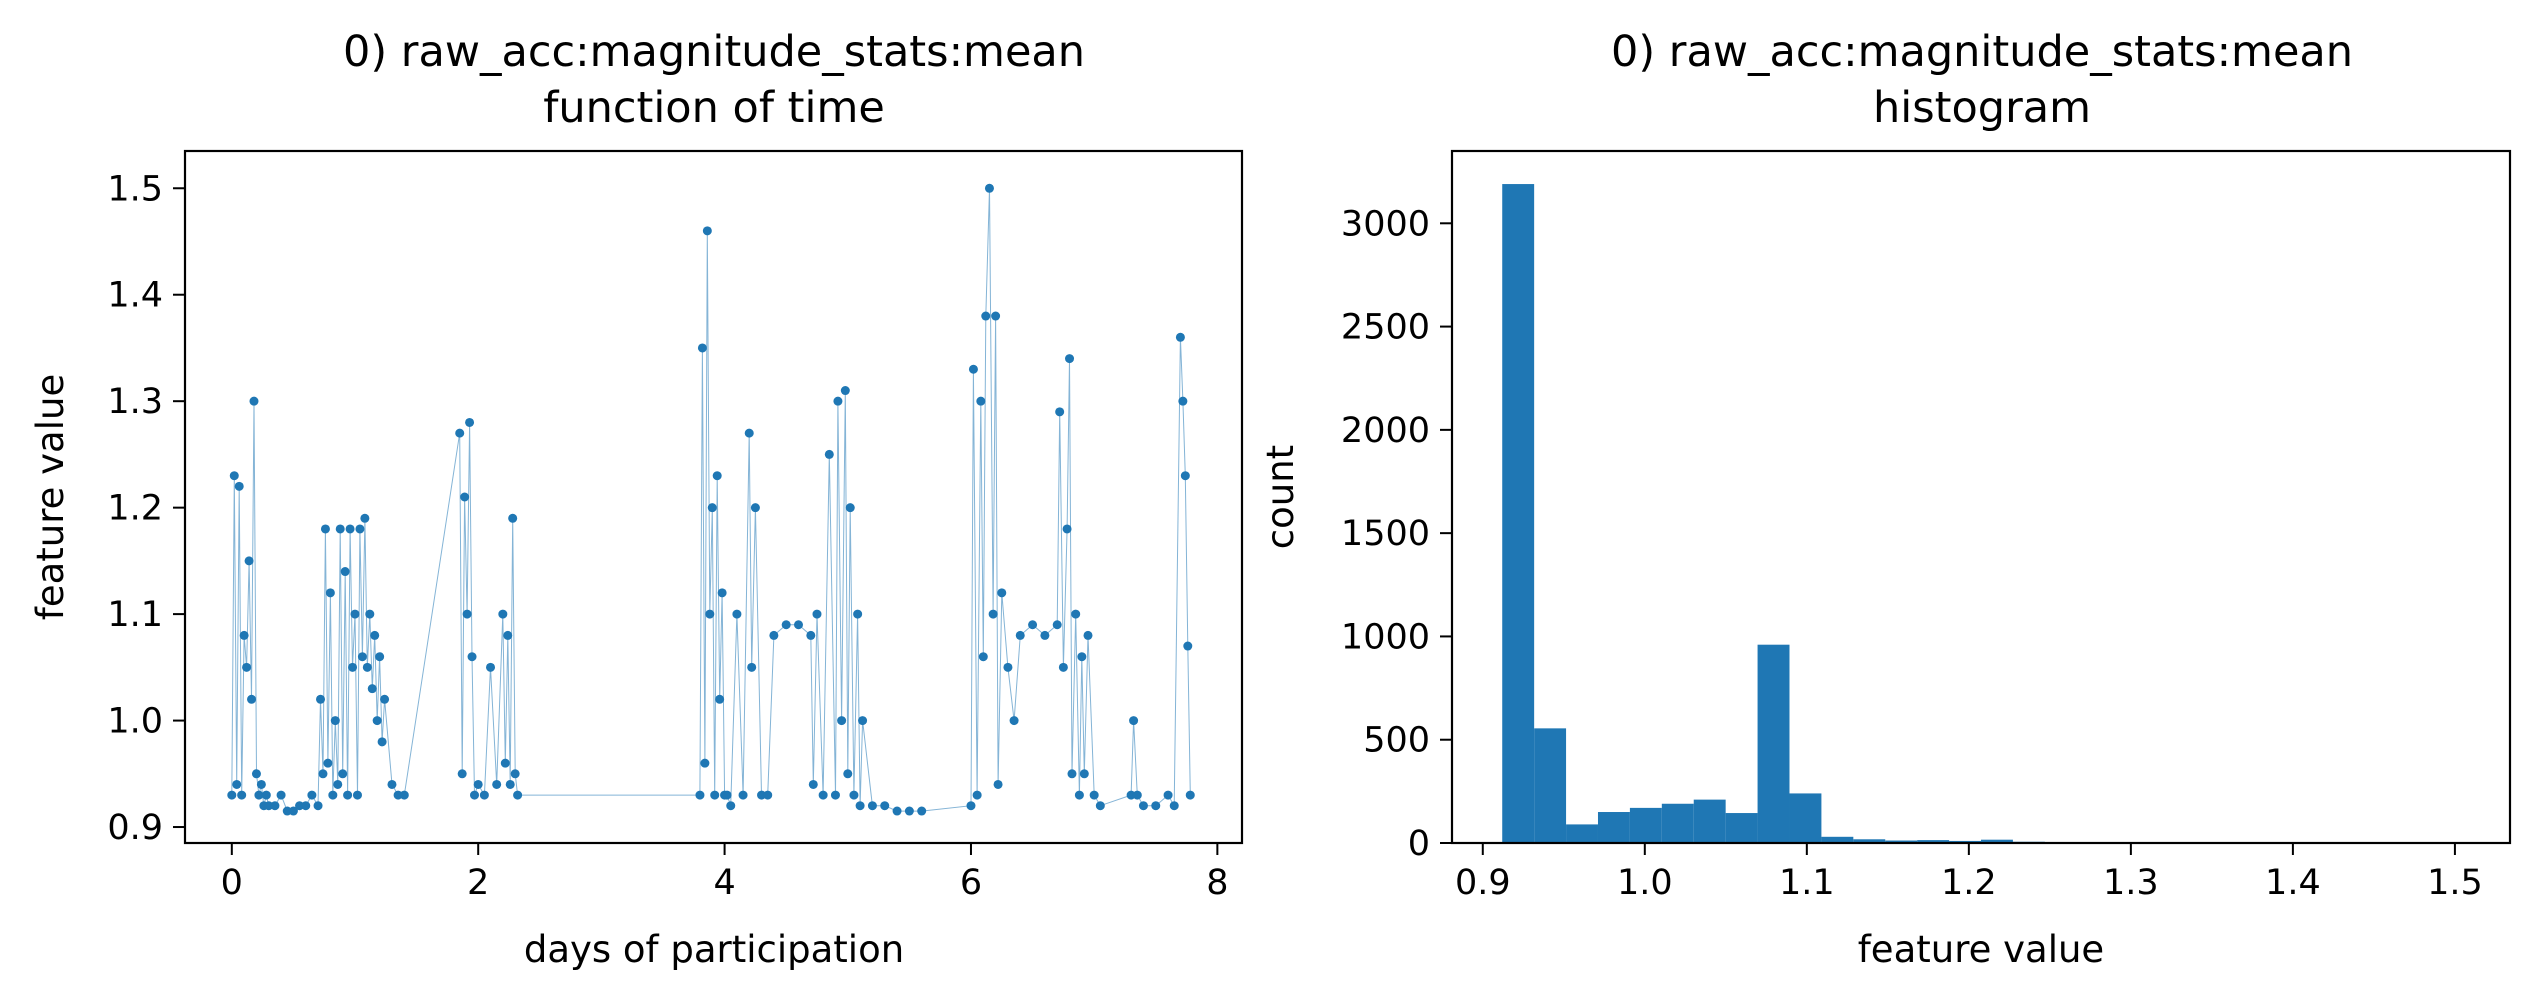 The height and width of the screenshot is (1003, 2539). Describe the element at coordinates (1483, 883) in the screenshot. I see `right-x-tick-label: 0.9` at that location.